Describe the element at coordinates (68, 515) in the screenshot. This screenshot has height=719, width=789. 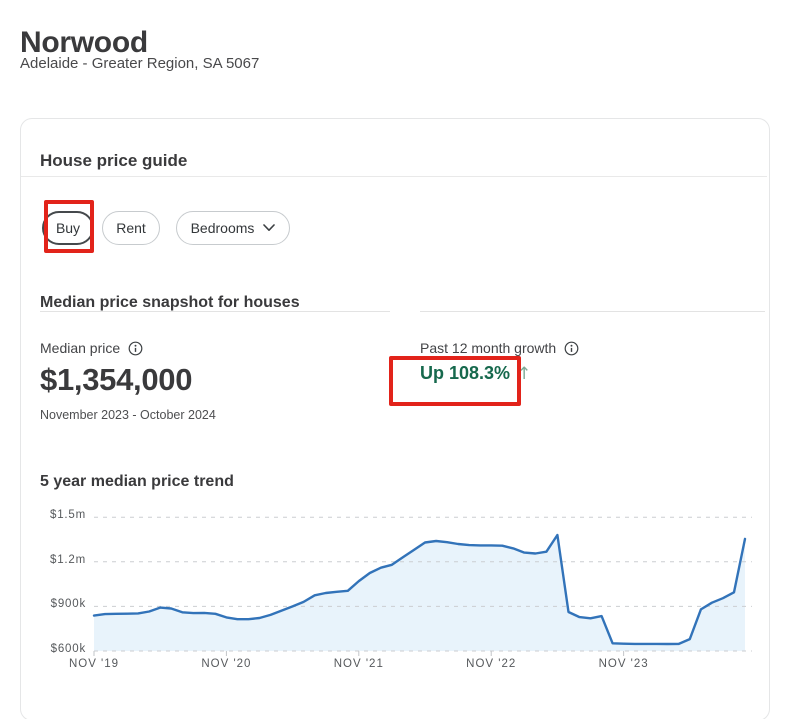
I see `y-axis-label: $1.5m` at that location.